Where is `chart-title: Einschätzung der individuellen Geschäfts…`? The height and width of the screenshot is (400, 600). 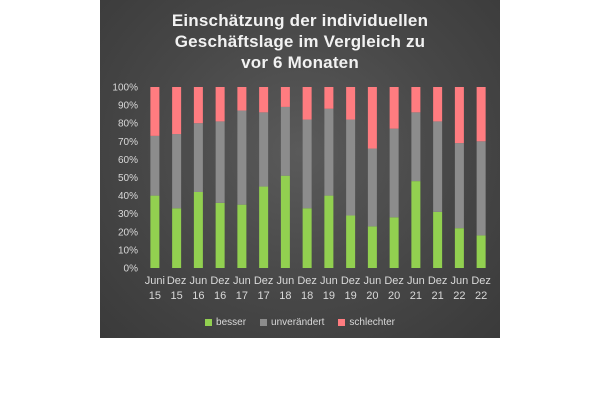
chart-title: Einschätzung der individuellen Geschäfts… is located at coordinates (300, 41).